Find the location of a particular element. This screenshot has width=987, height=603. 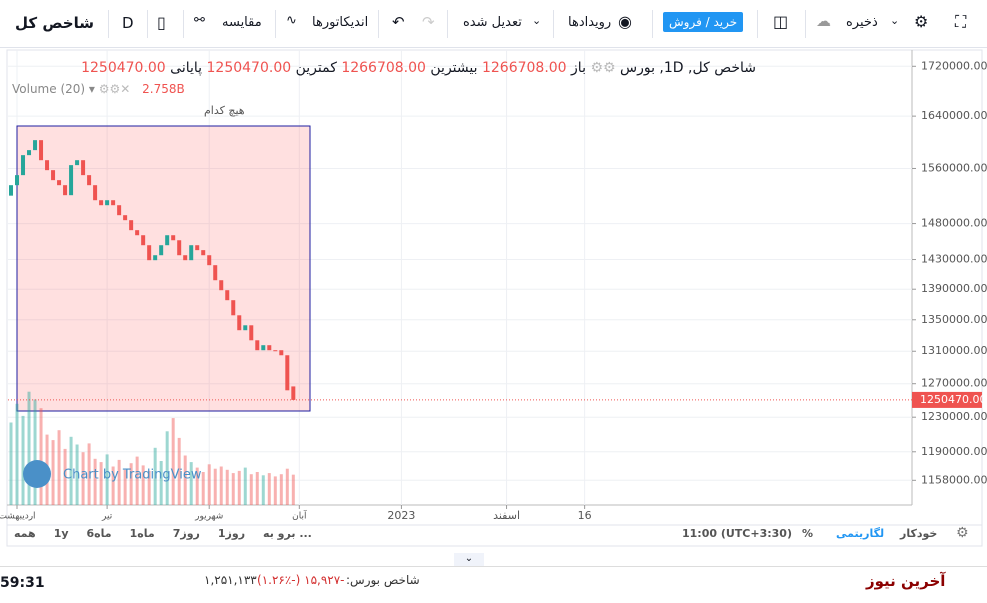

fullscreen: ⛶ is located at coordinates (961, 21).